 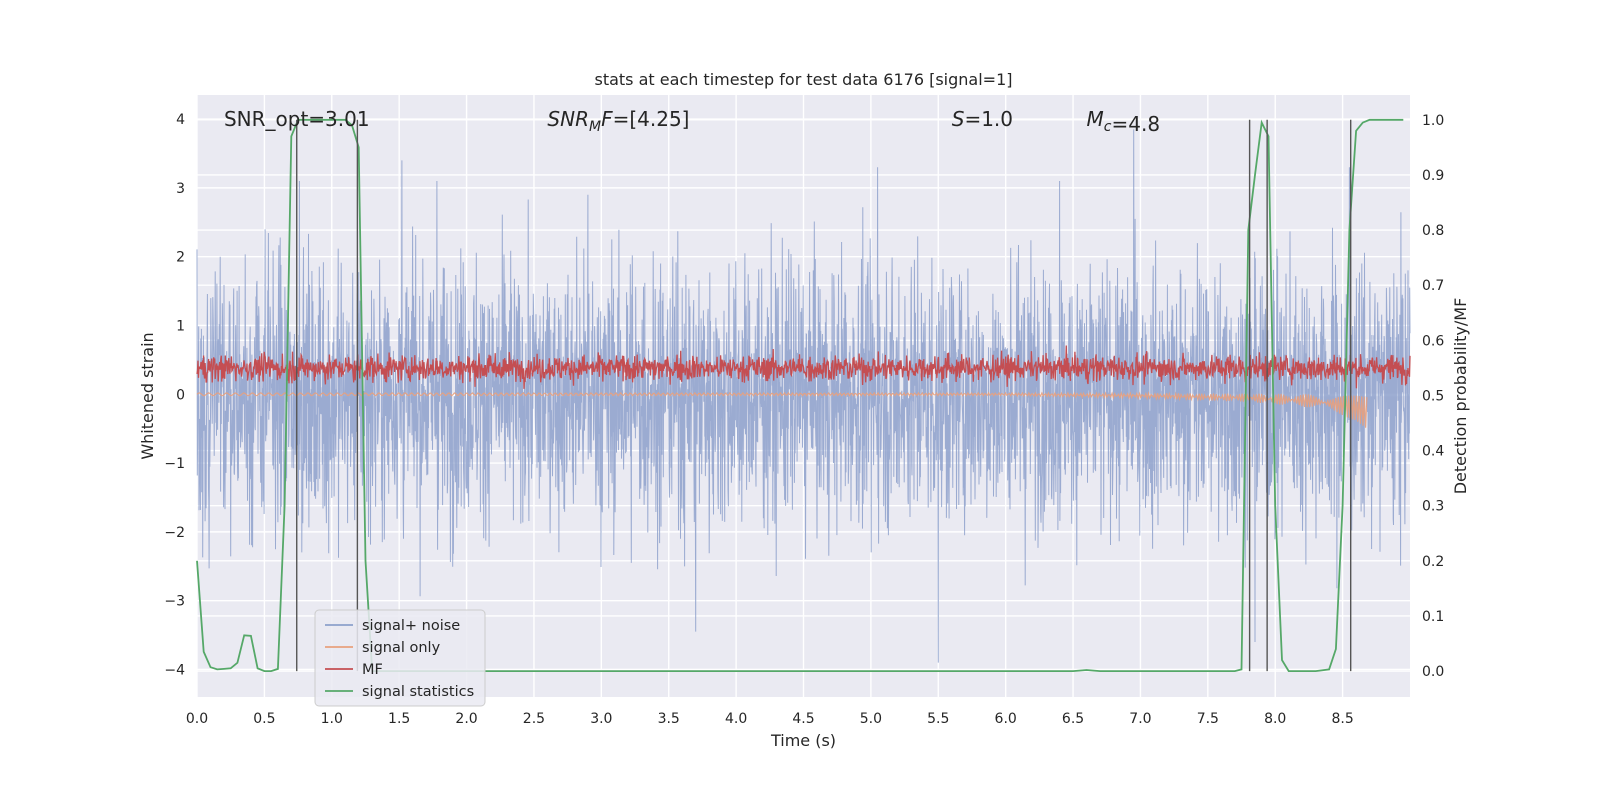 I want to click on y-left-ticks: −4 −3 −2 −1 0 1 2 3 4, so click(x=174, y=395).